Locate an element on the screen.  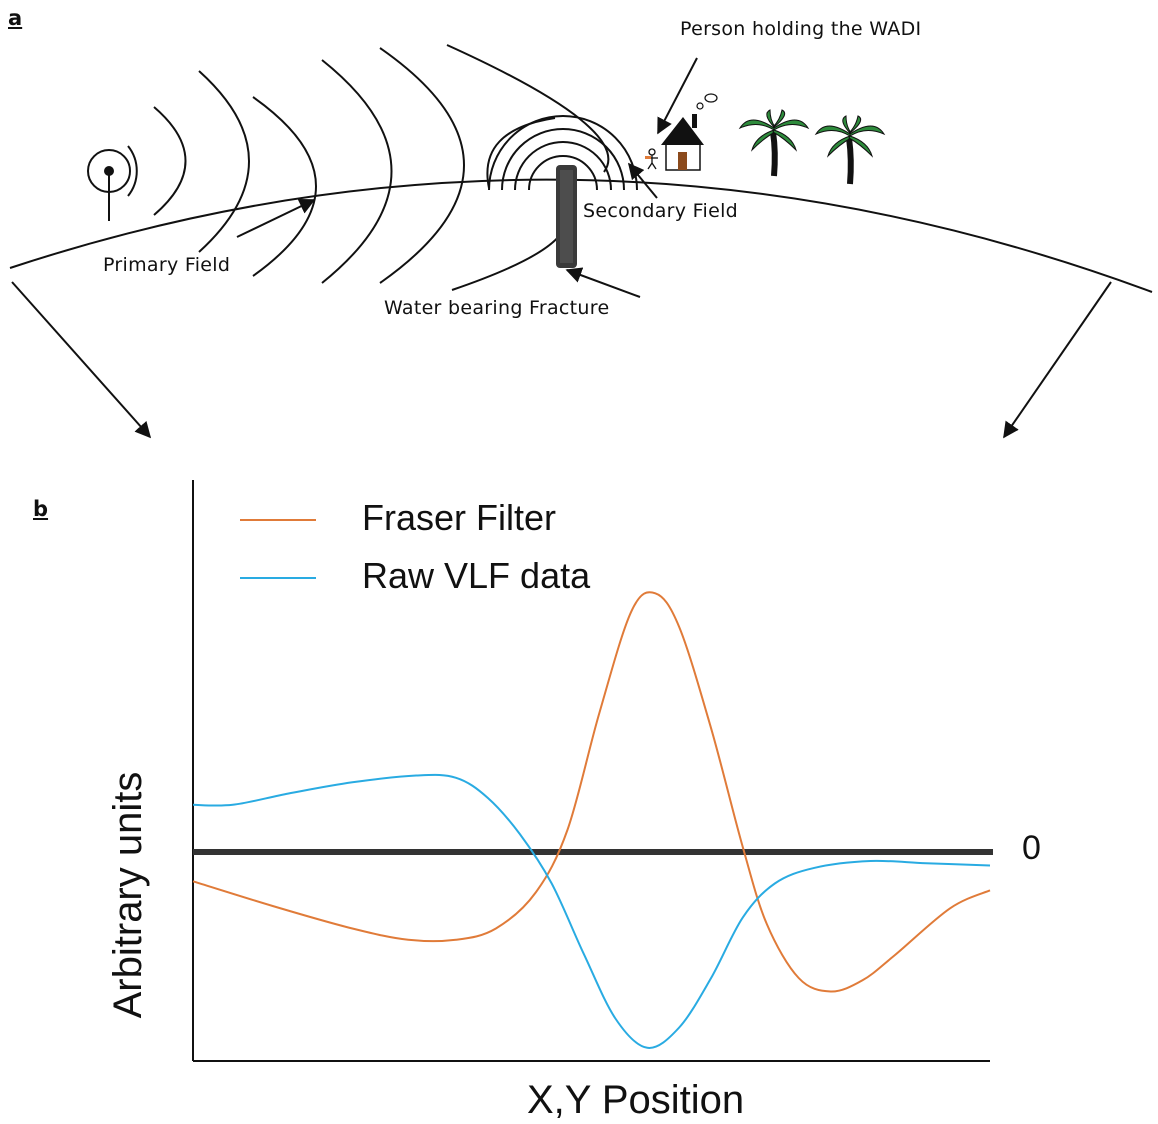
label-secondary-field: Secondary Field is located at coordinates (661, 211).